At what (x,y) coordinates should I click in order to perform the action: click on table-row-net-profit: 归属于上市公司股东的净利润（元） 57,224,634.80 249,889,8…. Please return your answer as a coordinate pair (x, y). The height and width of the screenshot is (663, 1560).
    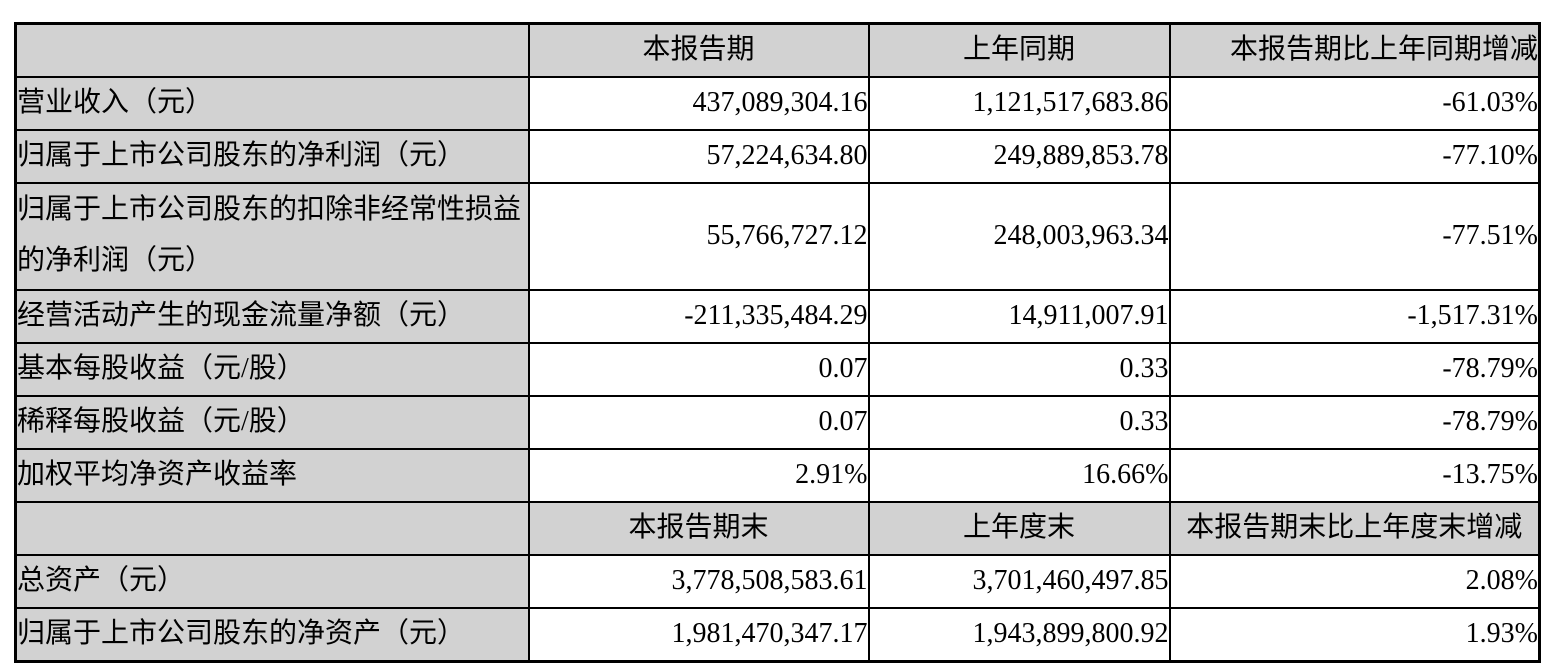
    Looking at the image, I should click on (777, 156).